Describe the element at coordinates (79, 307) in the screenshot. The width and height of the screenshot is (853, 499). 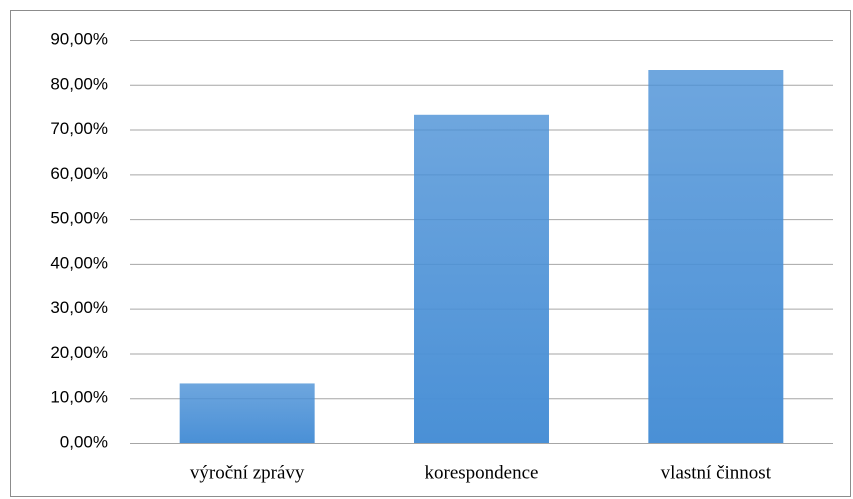
I see `y-tick-label: 30,00%` at that location.